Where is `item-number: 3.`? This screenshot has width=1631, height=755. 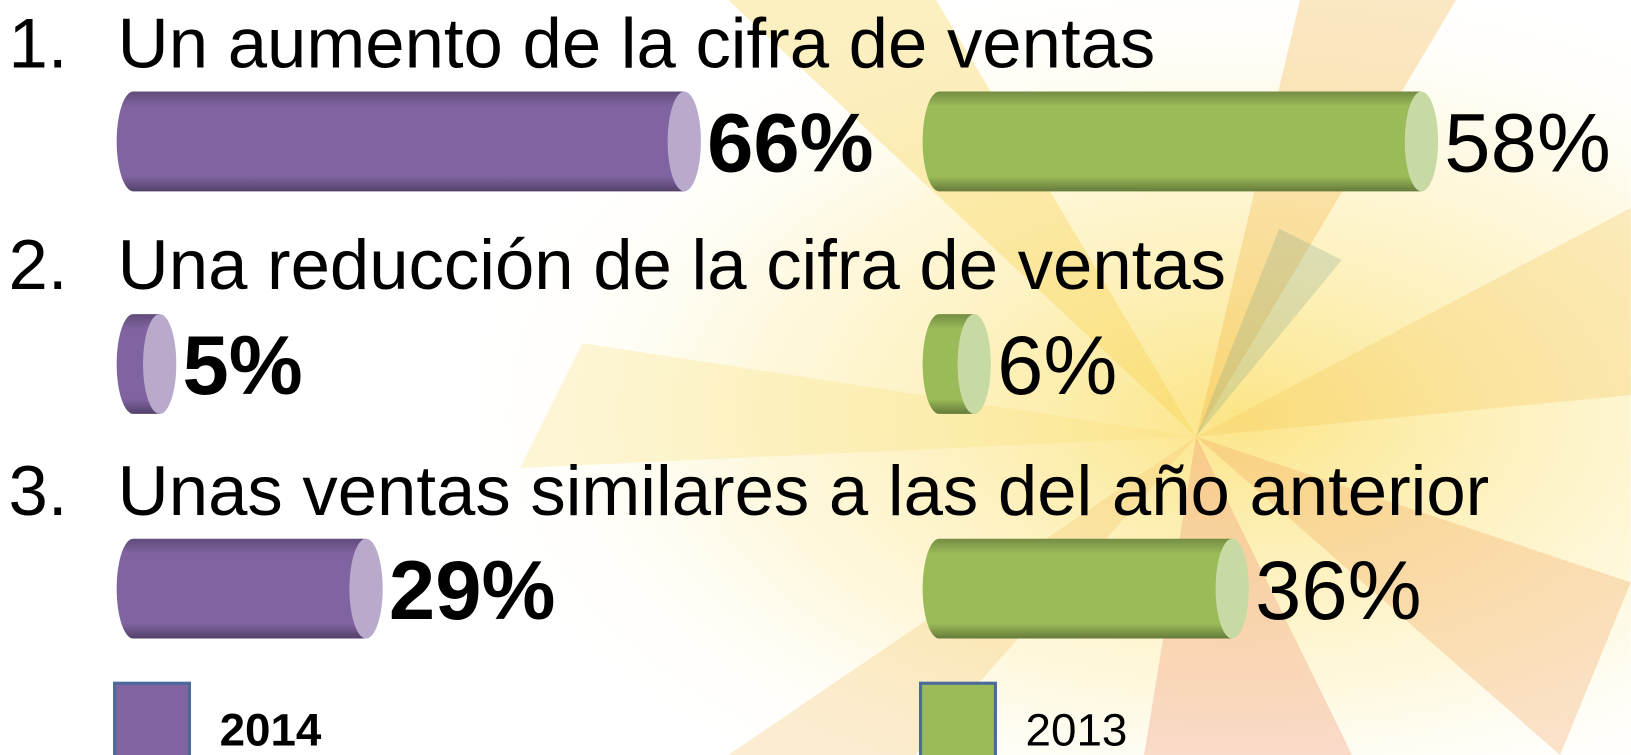 item-number: 3. is located at coordinates (38, 490).